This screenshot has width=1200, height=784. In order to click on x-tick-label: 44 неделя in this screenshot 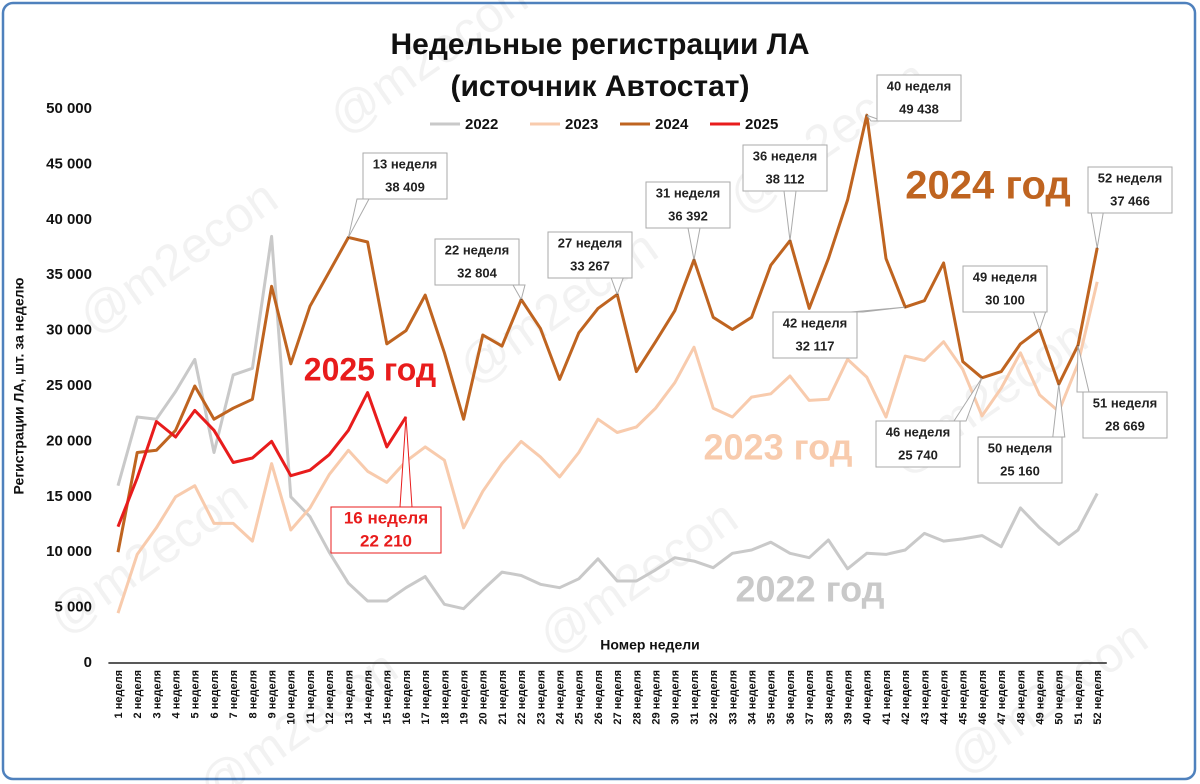, I will do `click(945, 697)`.